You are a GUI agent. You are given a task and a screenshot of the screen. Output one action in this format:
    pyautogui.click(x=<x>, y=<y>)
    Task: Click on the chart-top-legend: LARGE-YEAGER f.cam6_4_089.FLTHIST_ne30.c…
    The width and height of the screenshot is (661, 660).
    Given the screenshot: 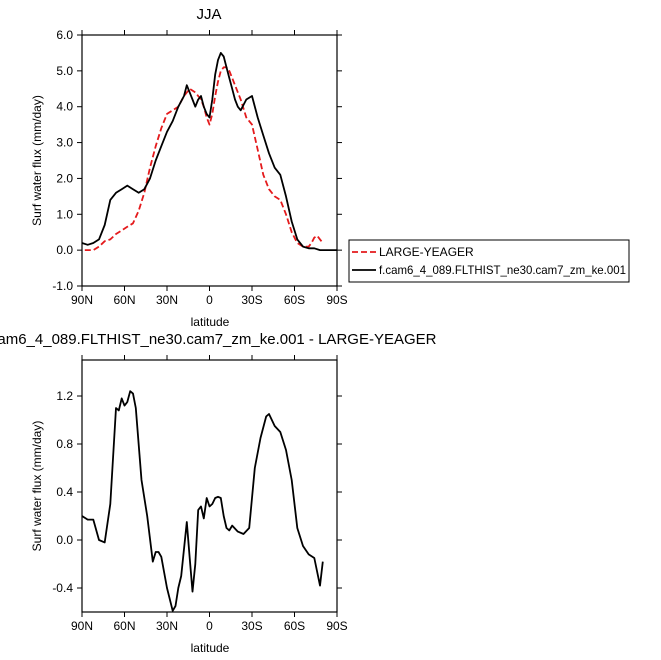 What is the action you would take?
    pyautogui.click(x=489, y=261)
    